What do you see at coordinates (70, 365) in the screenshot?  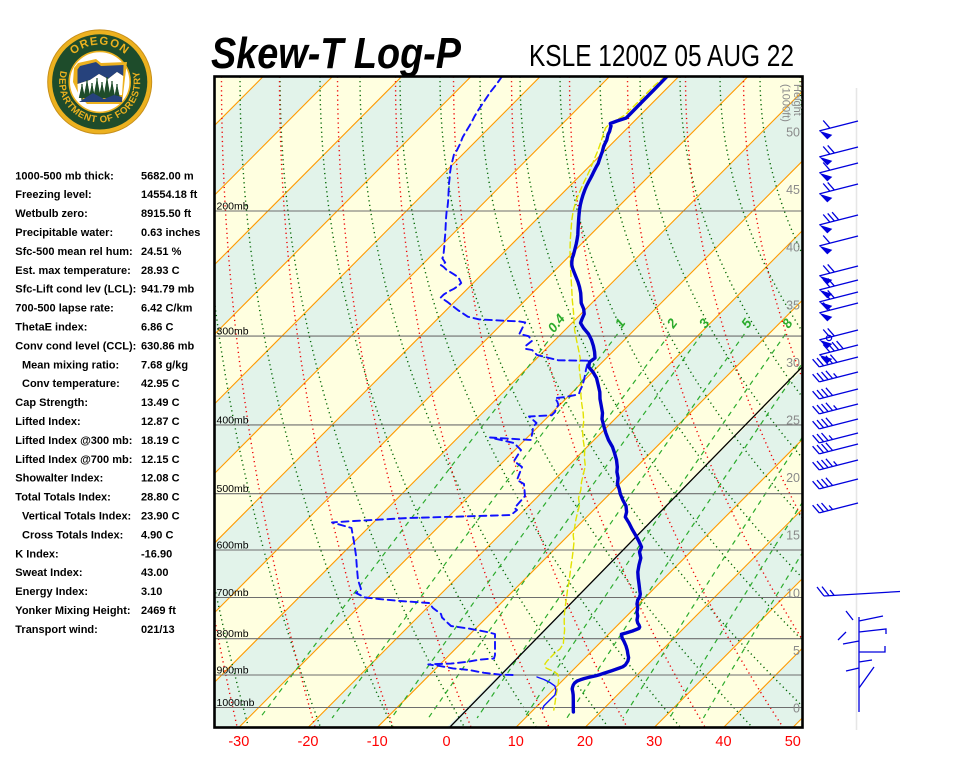 I see `svg-text: Mean mixing ratio:` at bounding box center [70, 365].